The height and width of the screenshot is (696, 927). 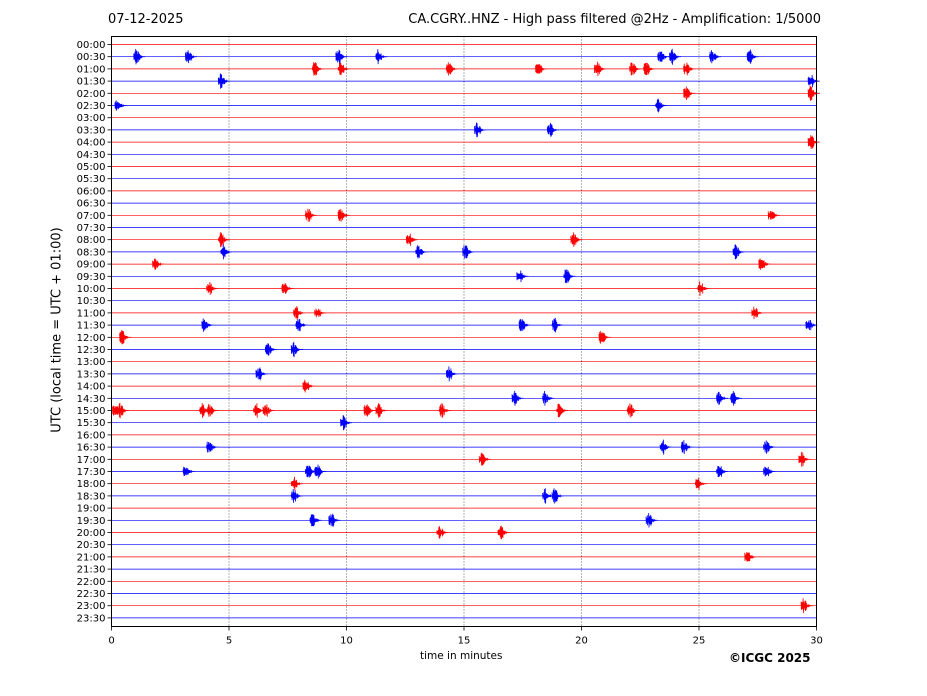 I want to click on y-tick-label: 22:30, so click(x=91, y=594).